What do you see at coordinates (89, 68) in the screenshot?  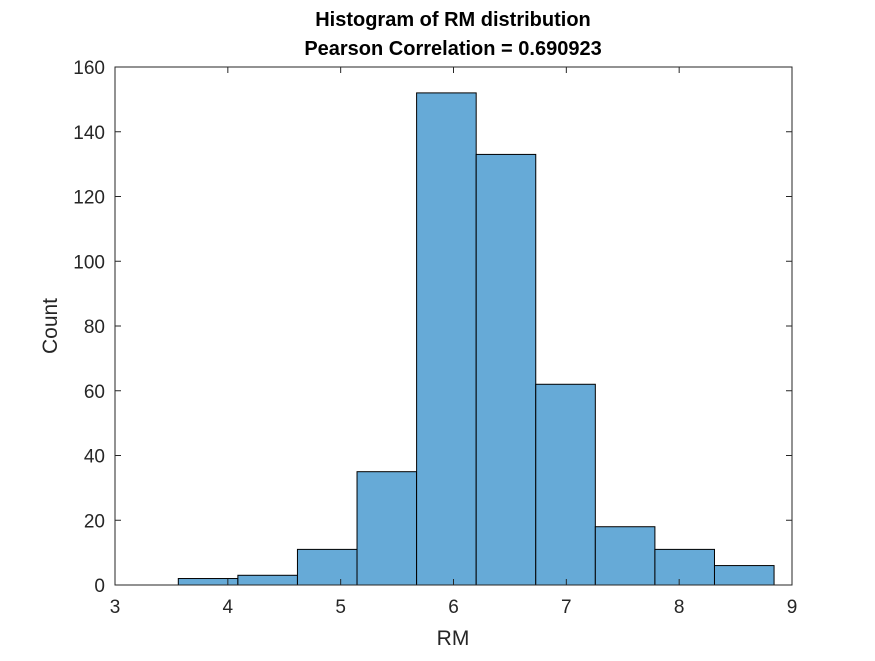 I see `y-tick-label: 160` at bounding box center [89, 68].